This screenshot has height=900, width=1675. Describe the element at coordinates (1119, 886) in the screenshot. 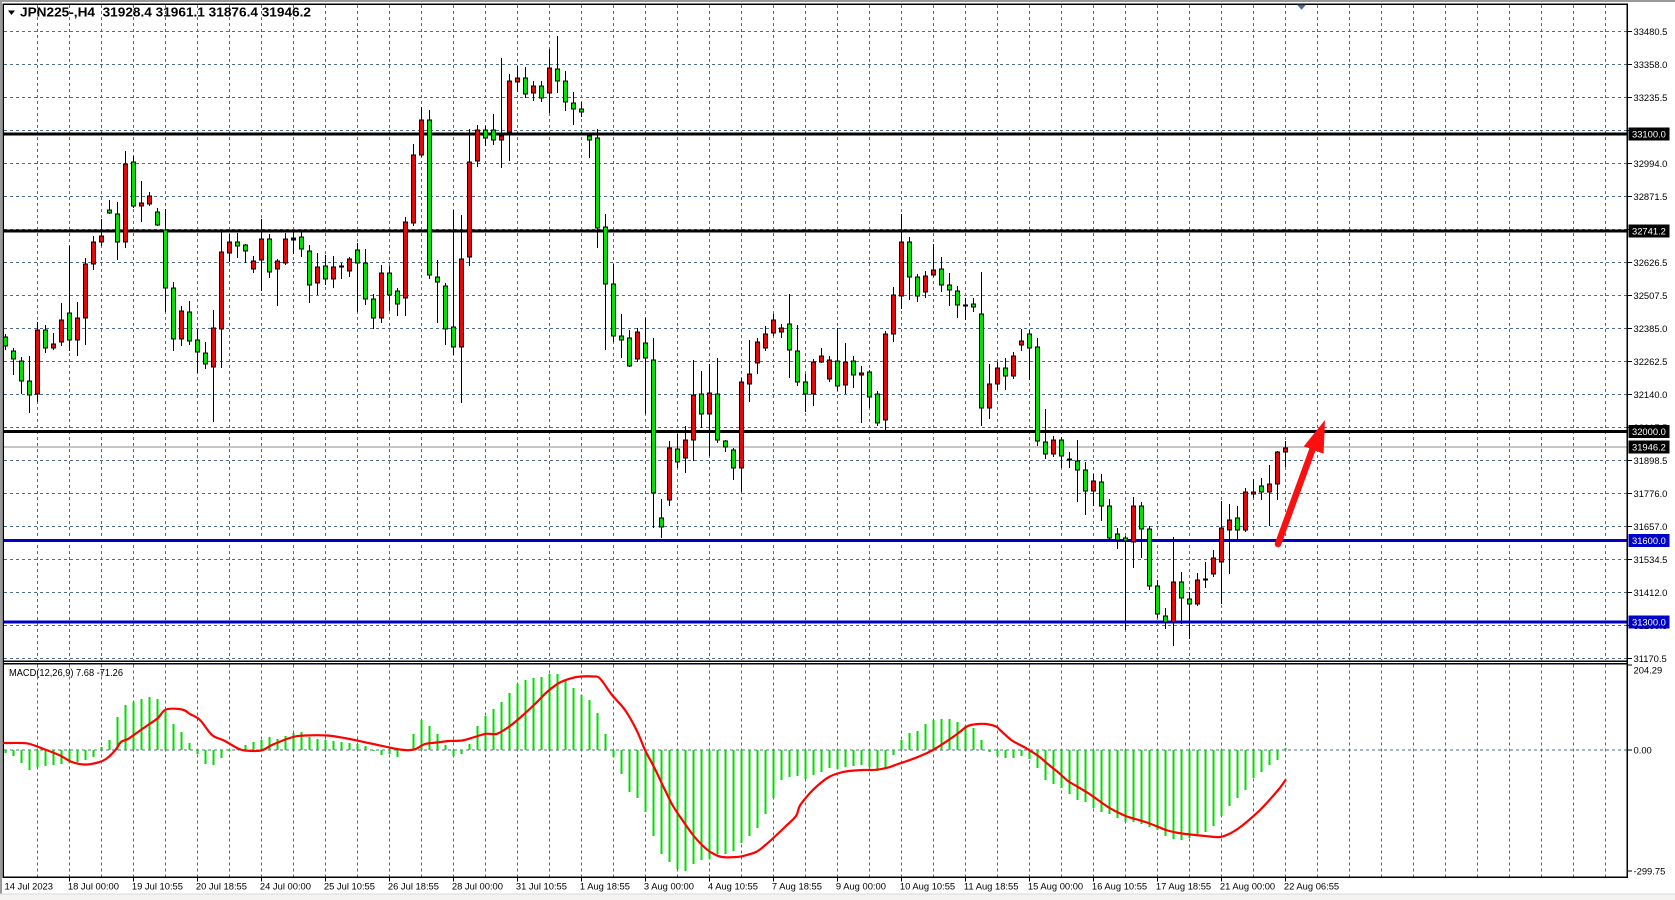

I see `svg-text: 16 Aug 10:55` at that location.